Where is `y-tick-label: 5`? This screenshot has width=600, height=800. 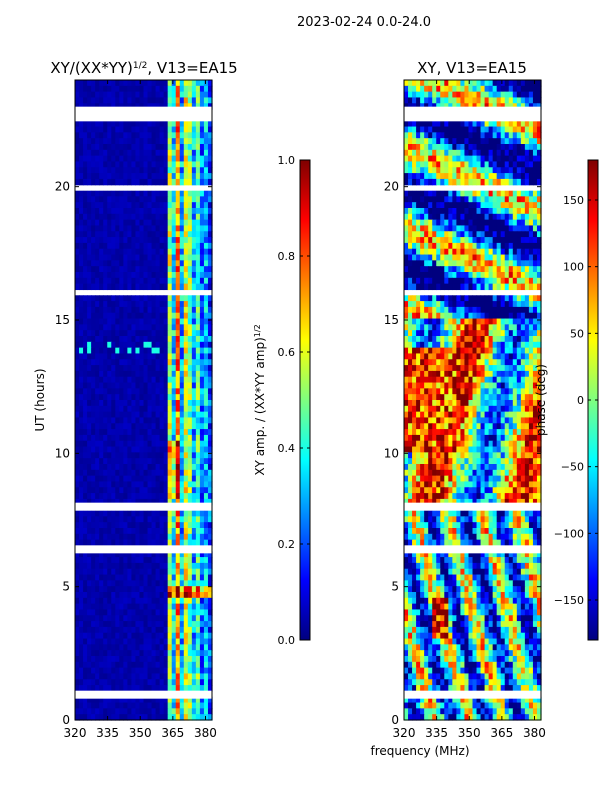
y-tick-label: 5 is located at coordinates (66, 587).